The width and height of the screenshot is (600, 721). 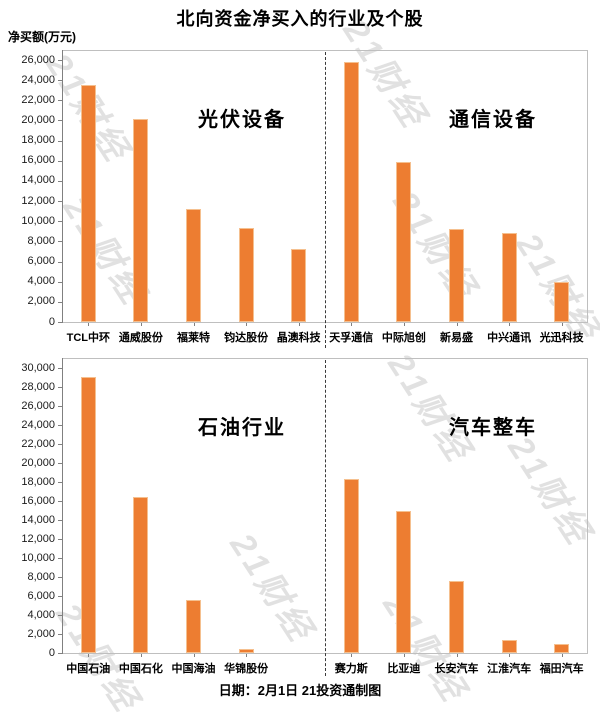 I want to click on category-label: 长安汽车, so click(x=456, y=669).